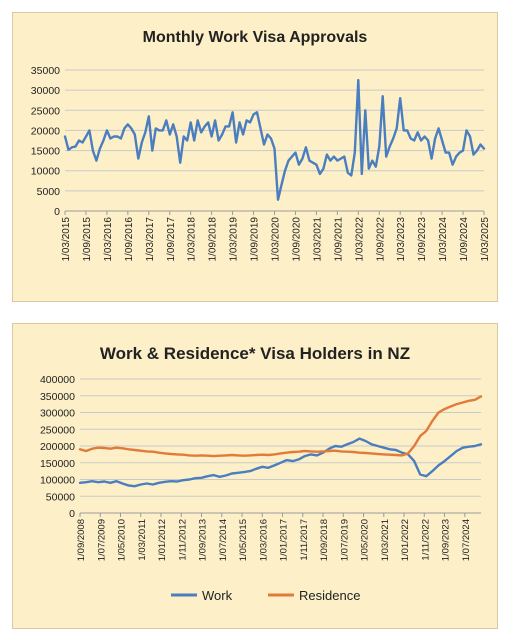 The height and width of the screenshot is (633, 508). What do you see at coordinates (280, 426) in the screenshot?
I see `series-line-residence` at bounding box center [280, 426].